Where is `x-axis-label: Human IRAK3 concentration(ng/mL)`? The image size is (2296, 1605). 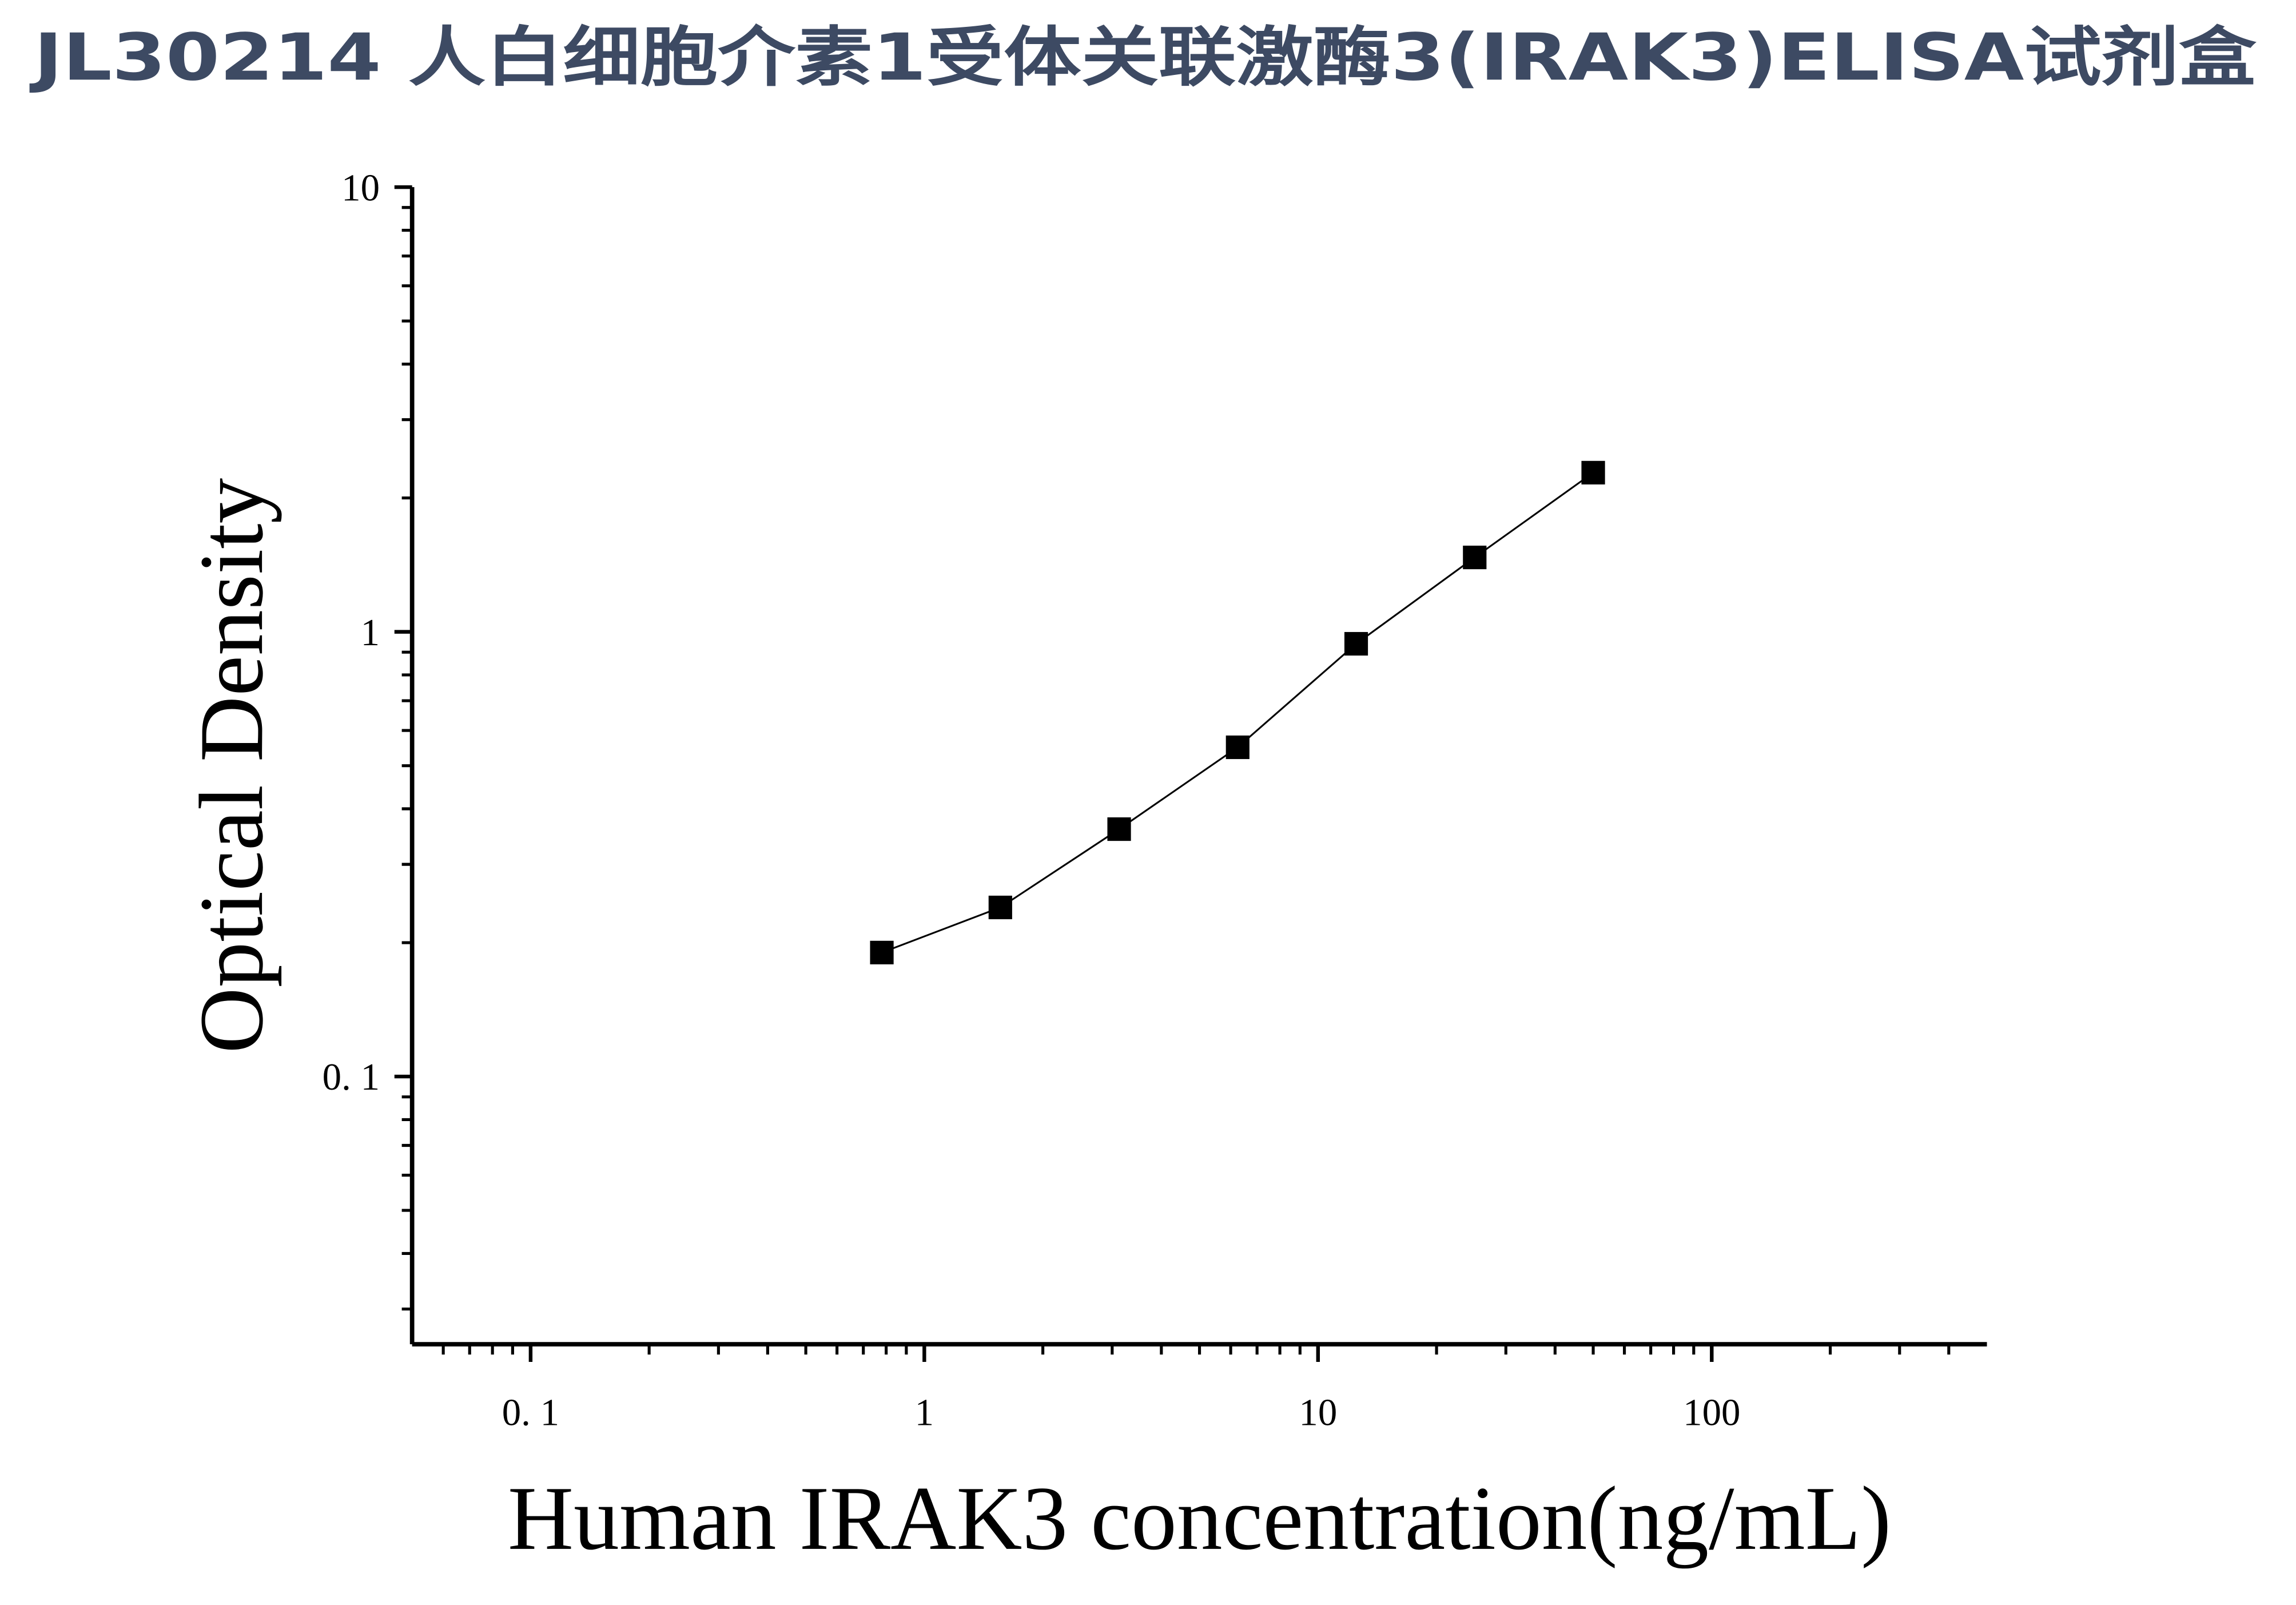 x-axis-label: Human IRAK3 concentration(ng/mL) is located at coordinates (1199, 1518).